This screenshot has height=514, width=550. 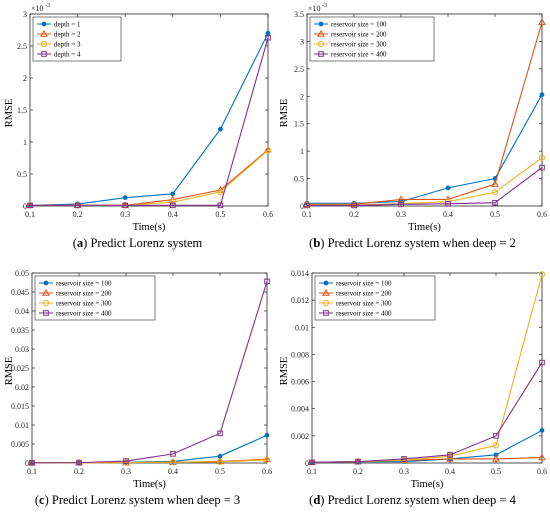 I want to click on y-tick-label: 1.5, so click(x=299, y=124).